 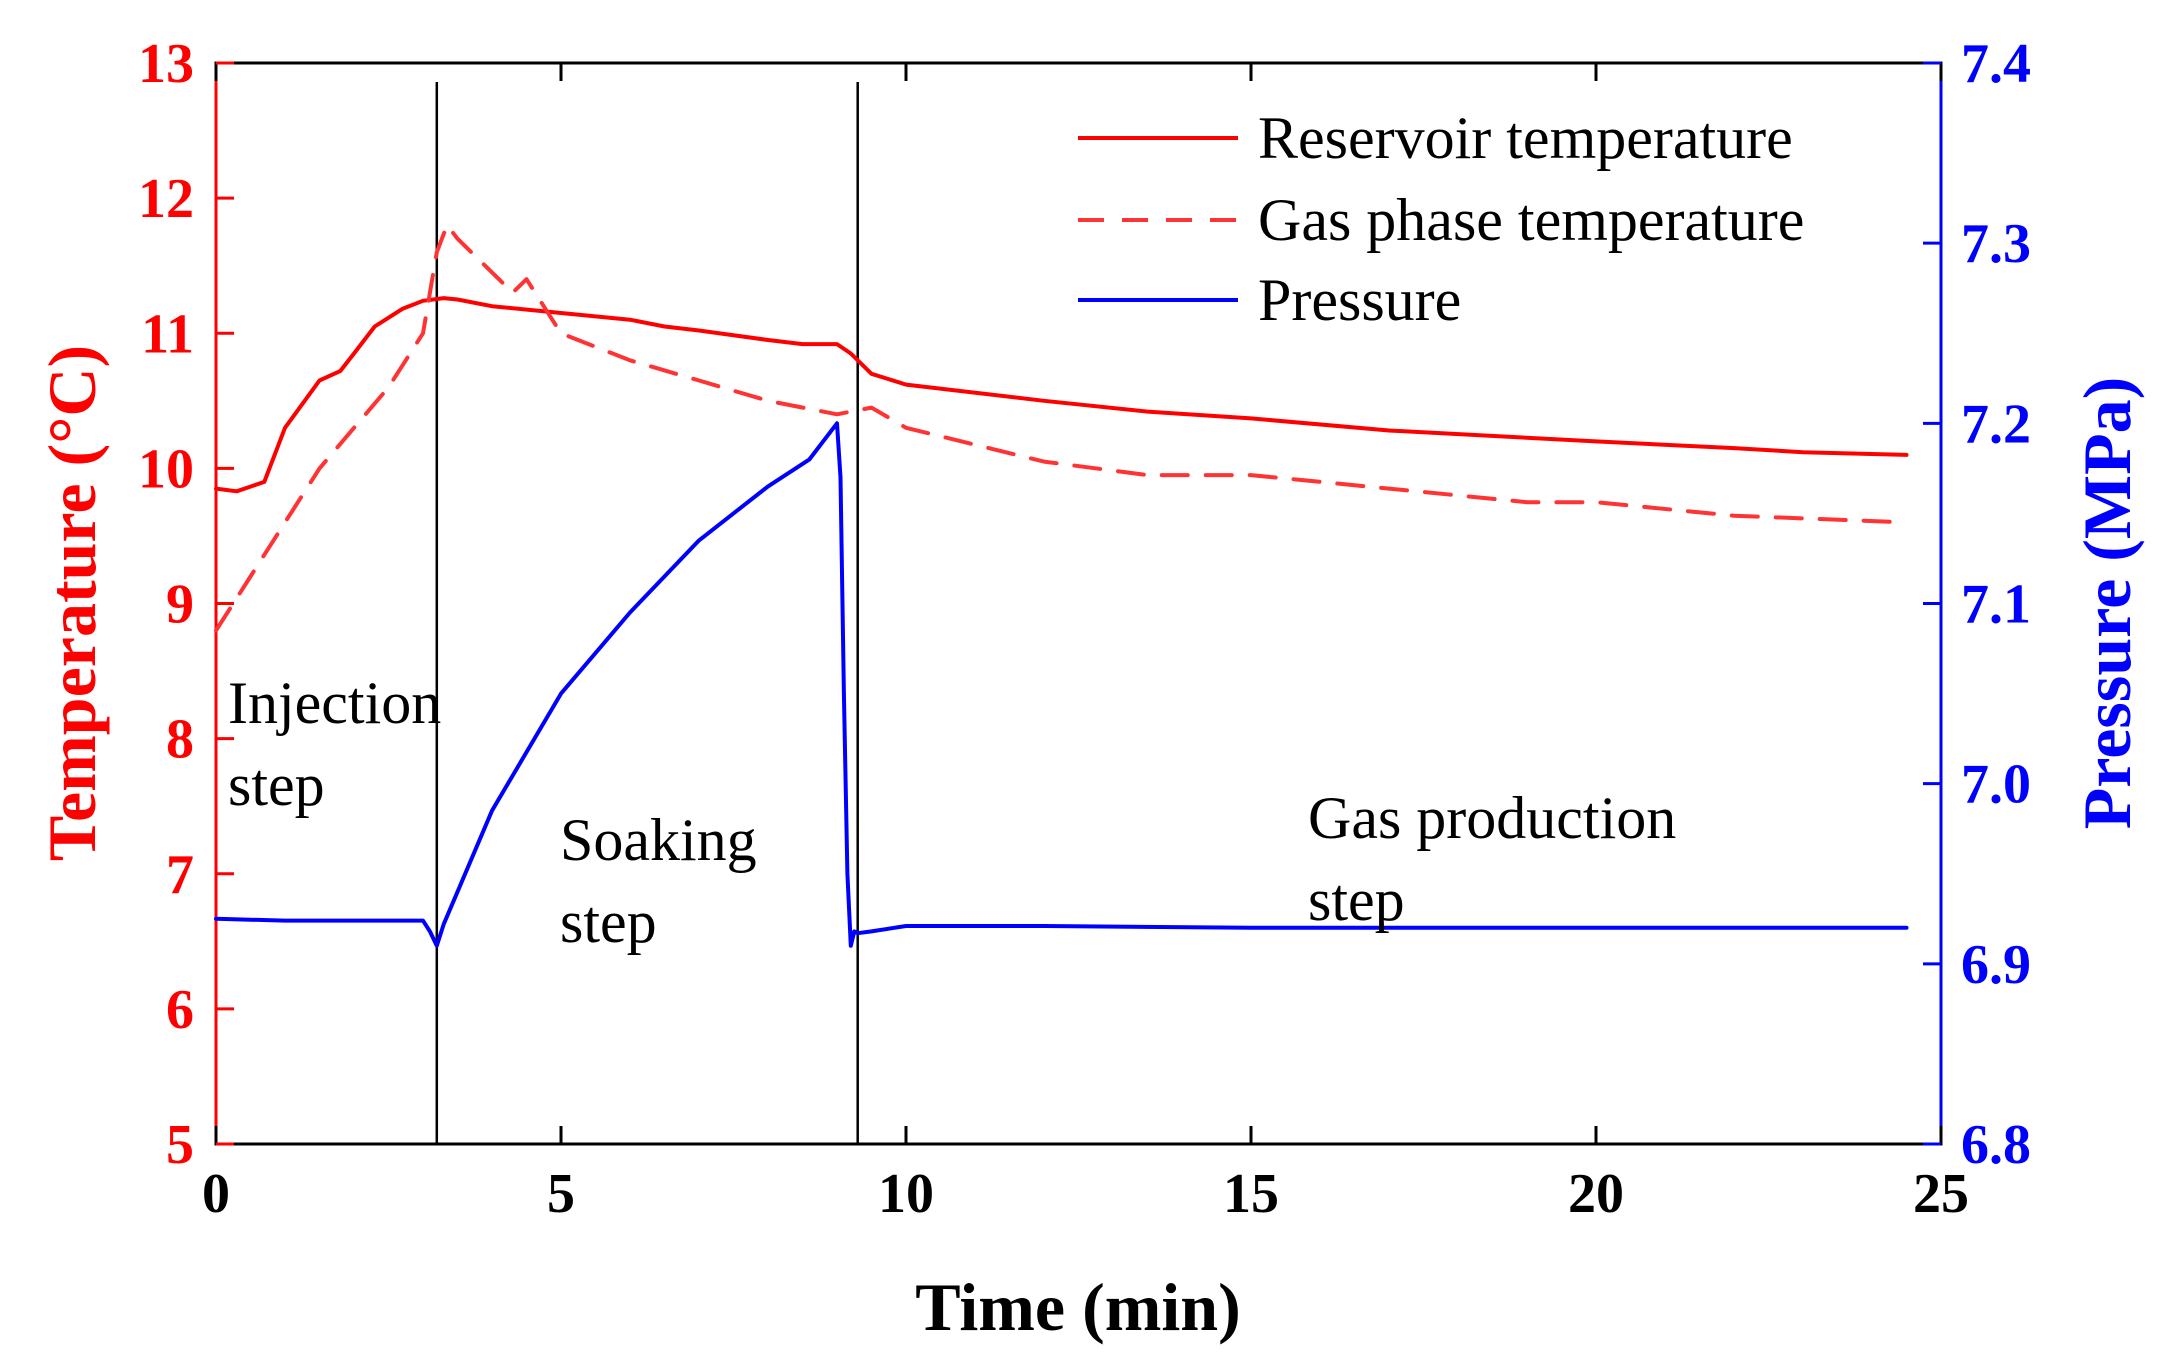 I want to click on x-tick-label: 5, so click(x=561, y=1194).